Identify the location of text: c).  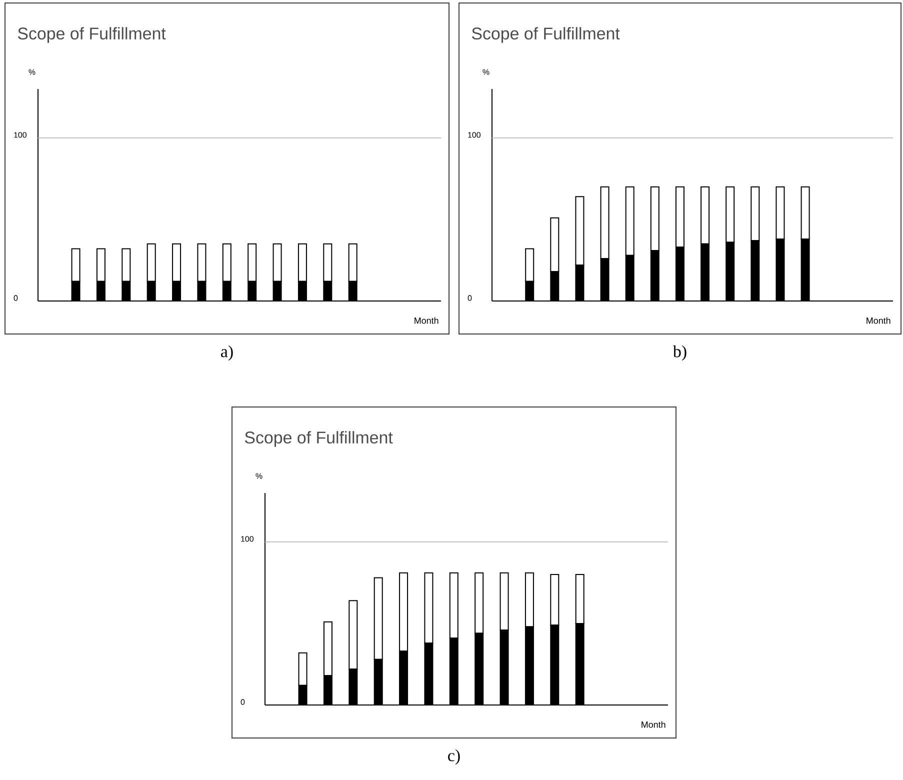
(454, 757).